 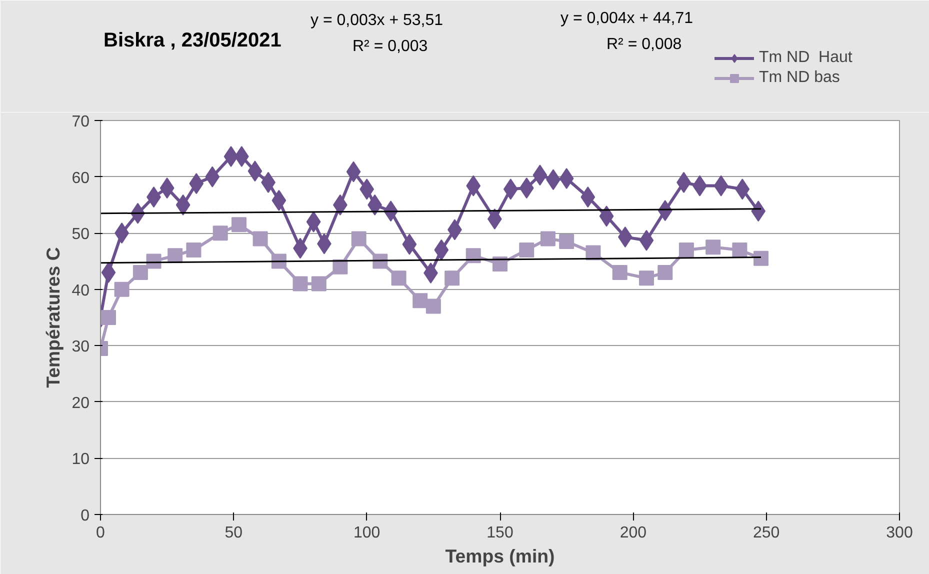 I want to click on text: y = 0,003x + 53,51, so click(x=377, y=20).